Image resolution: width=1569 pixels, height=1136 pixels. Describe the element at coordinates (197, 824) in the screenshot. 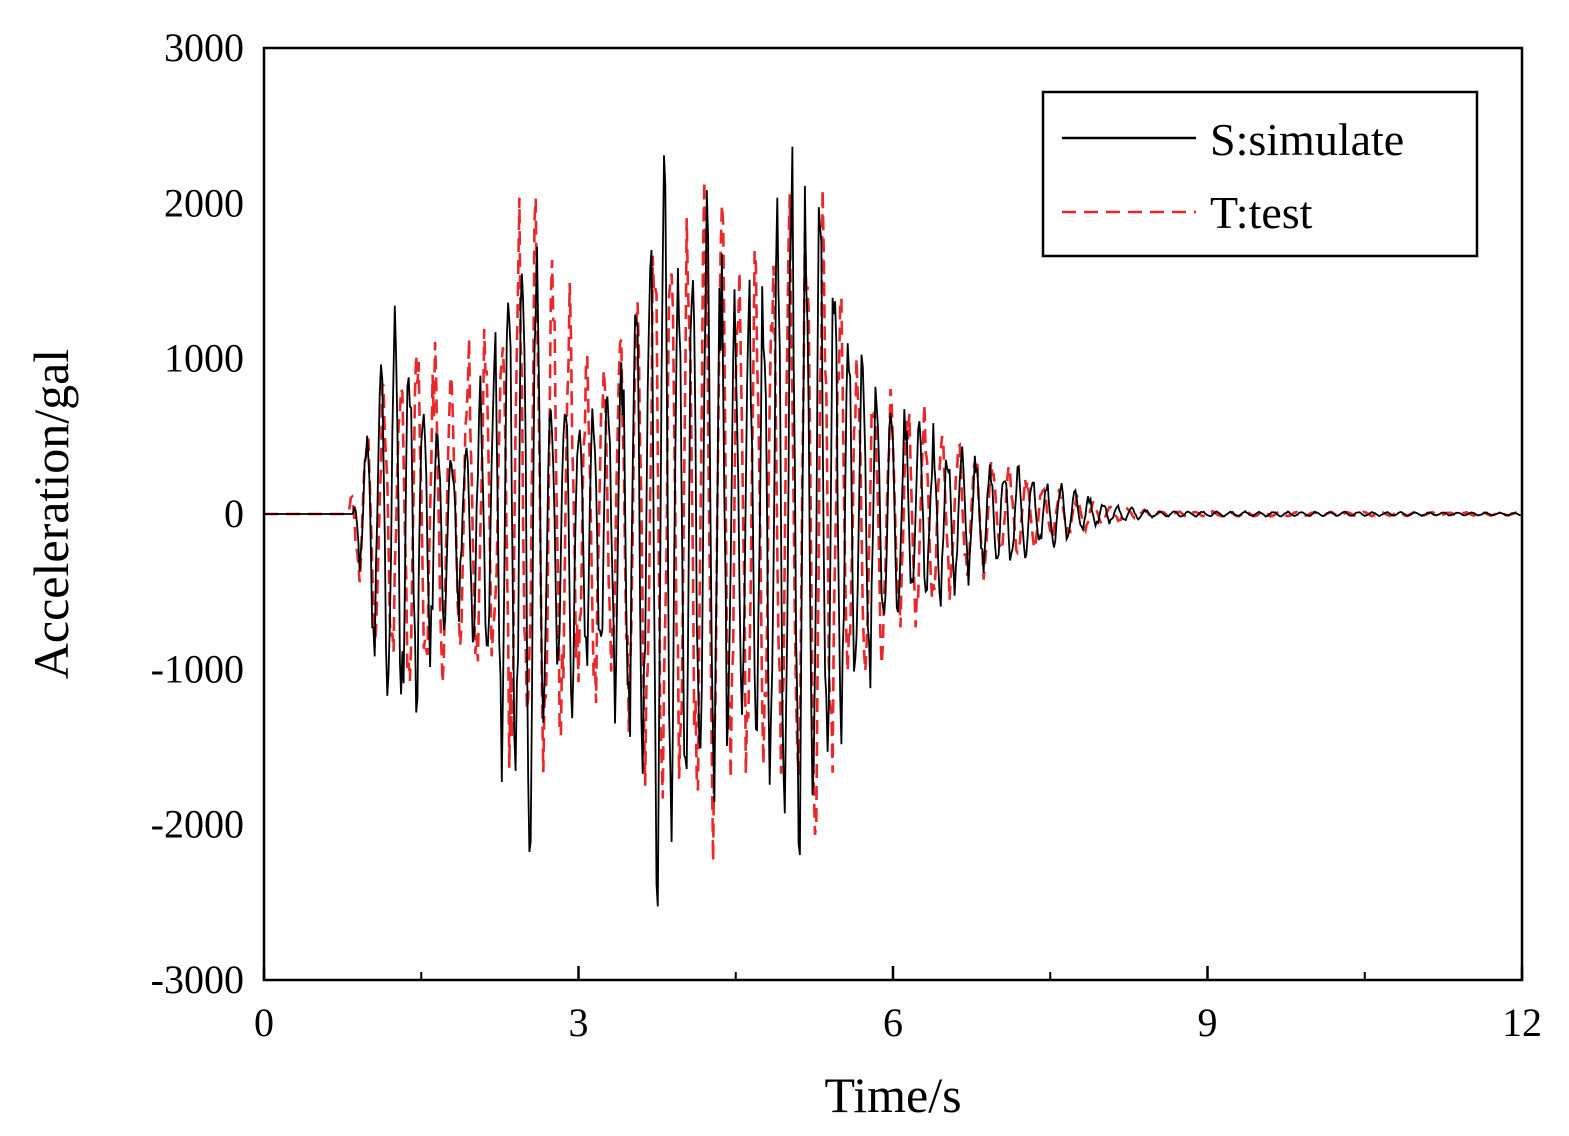

I see `y-tick-label: -2000` at that location.